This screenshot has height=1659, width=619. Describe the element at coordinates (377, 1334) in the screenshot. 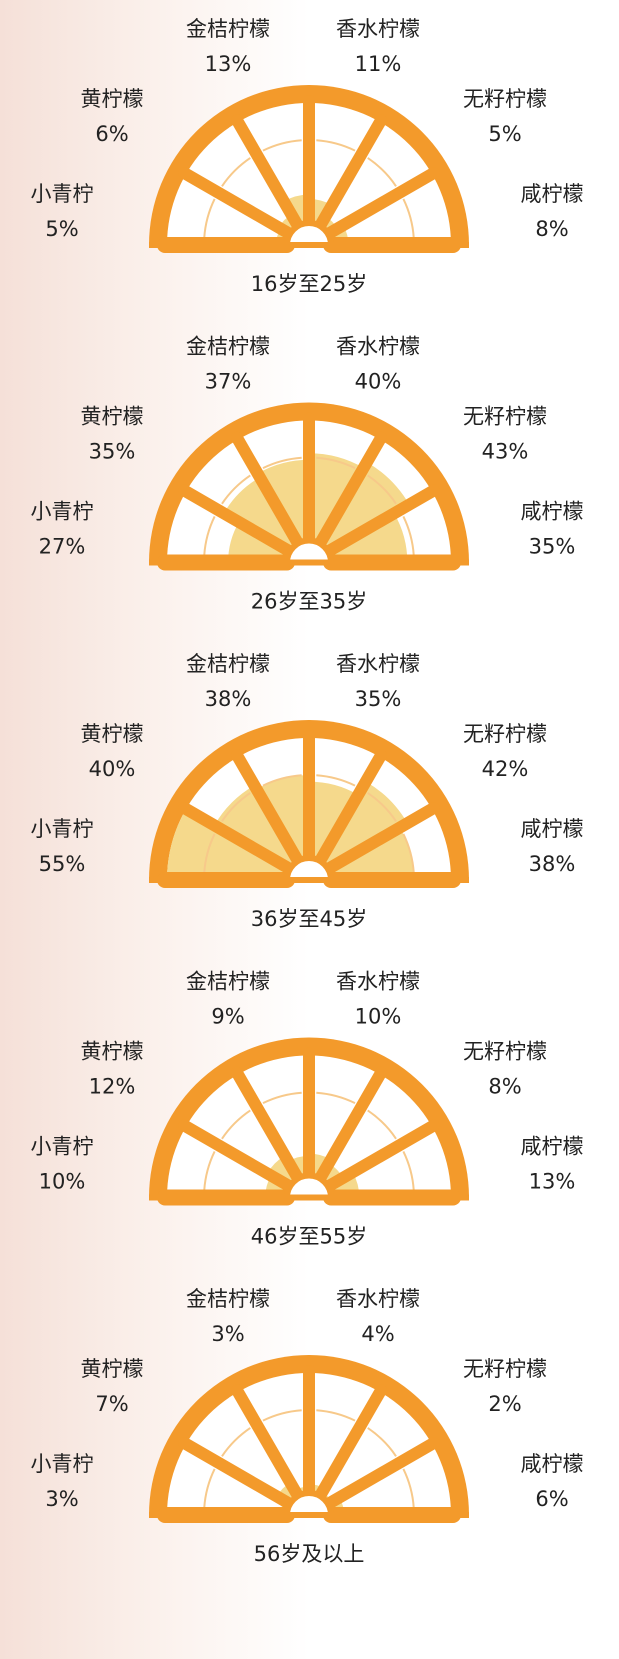

I see `value-label: 4%` at that location.